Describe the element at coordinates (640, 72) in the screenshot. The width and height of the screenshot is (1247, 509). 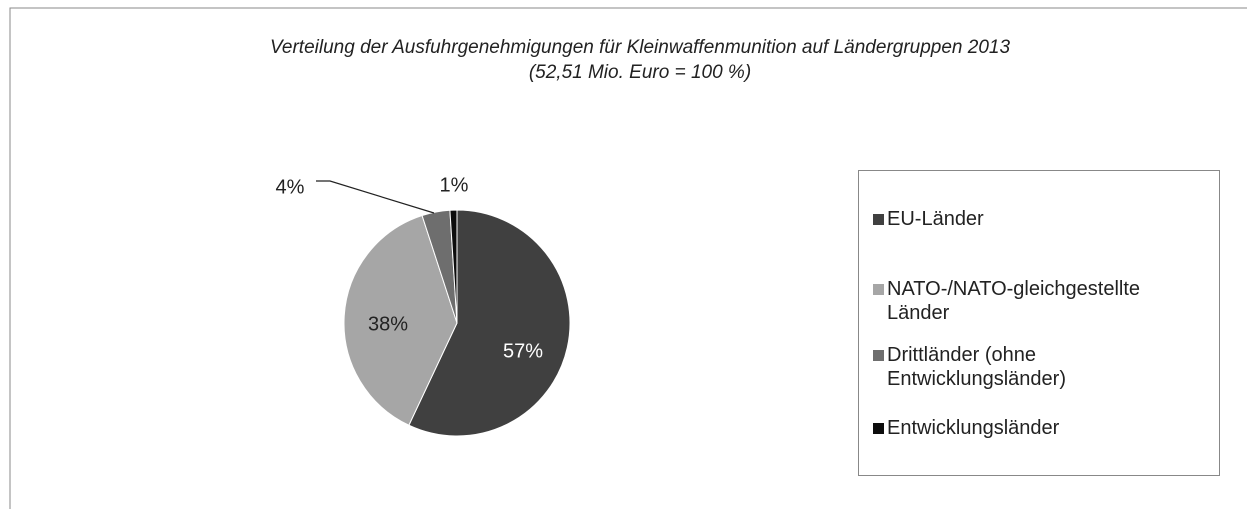
I see `chart-subtitle: (52,51 Mio. Euro = 100 %)` at that location.